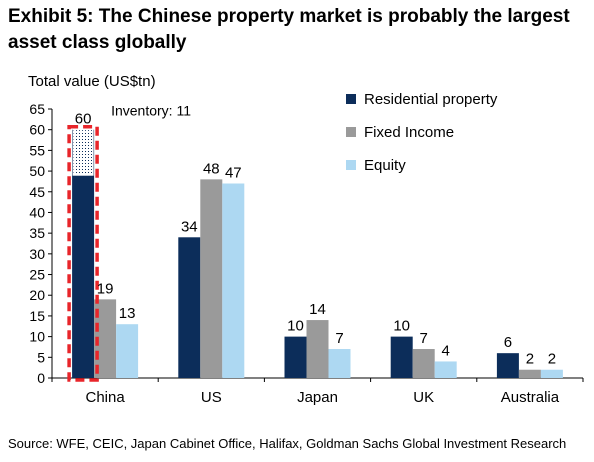 The height and width of the screenshot is (462, 594). What do you see at coordinates (37, 192) in the screenshot?
I see `y-tick-label: 45` at bounding box center [37, 192].